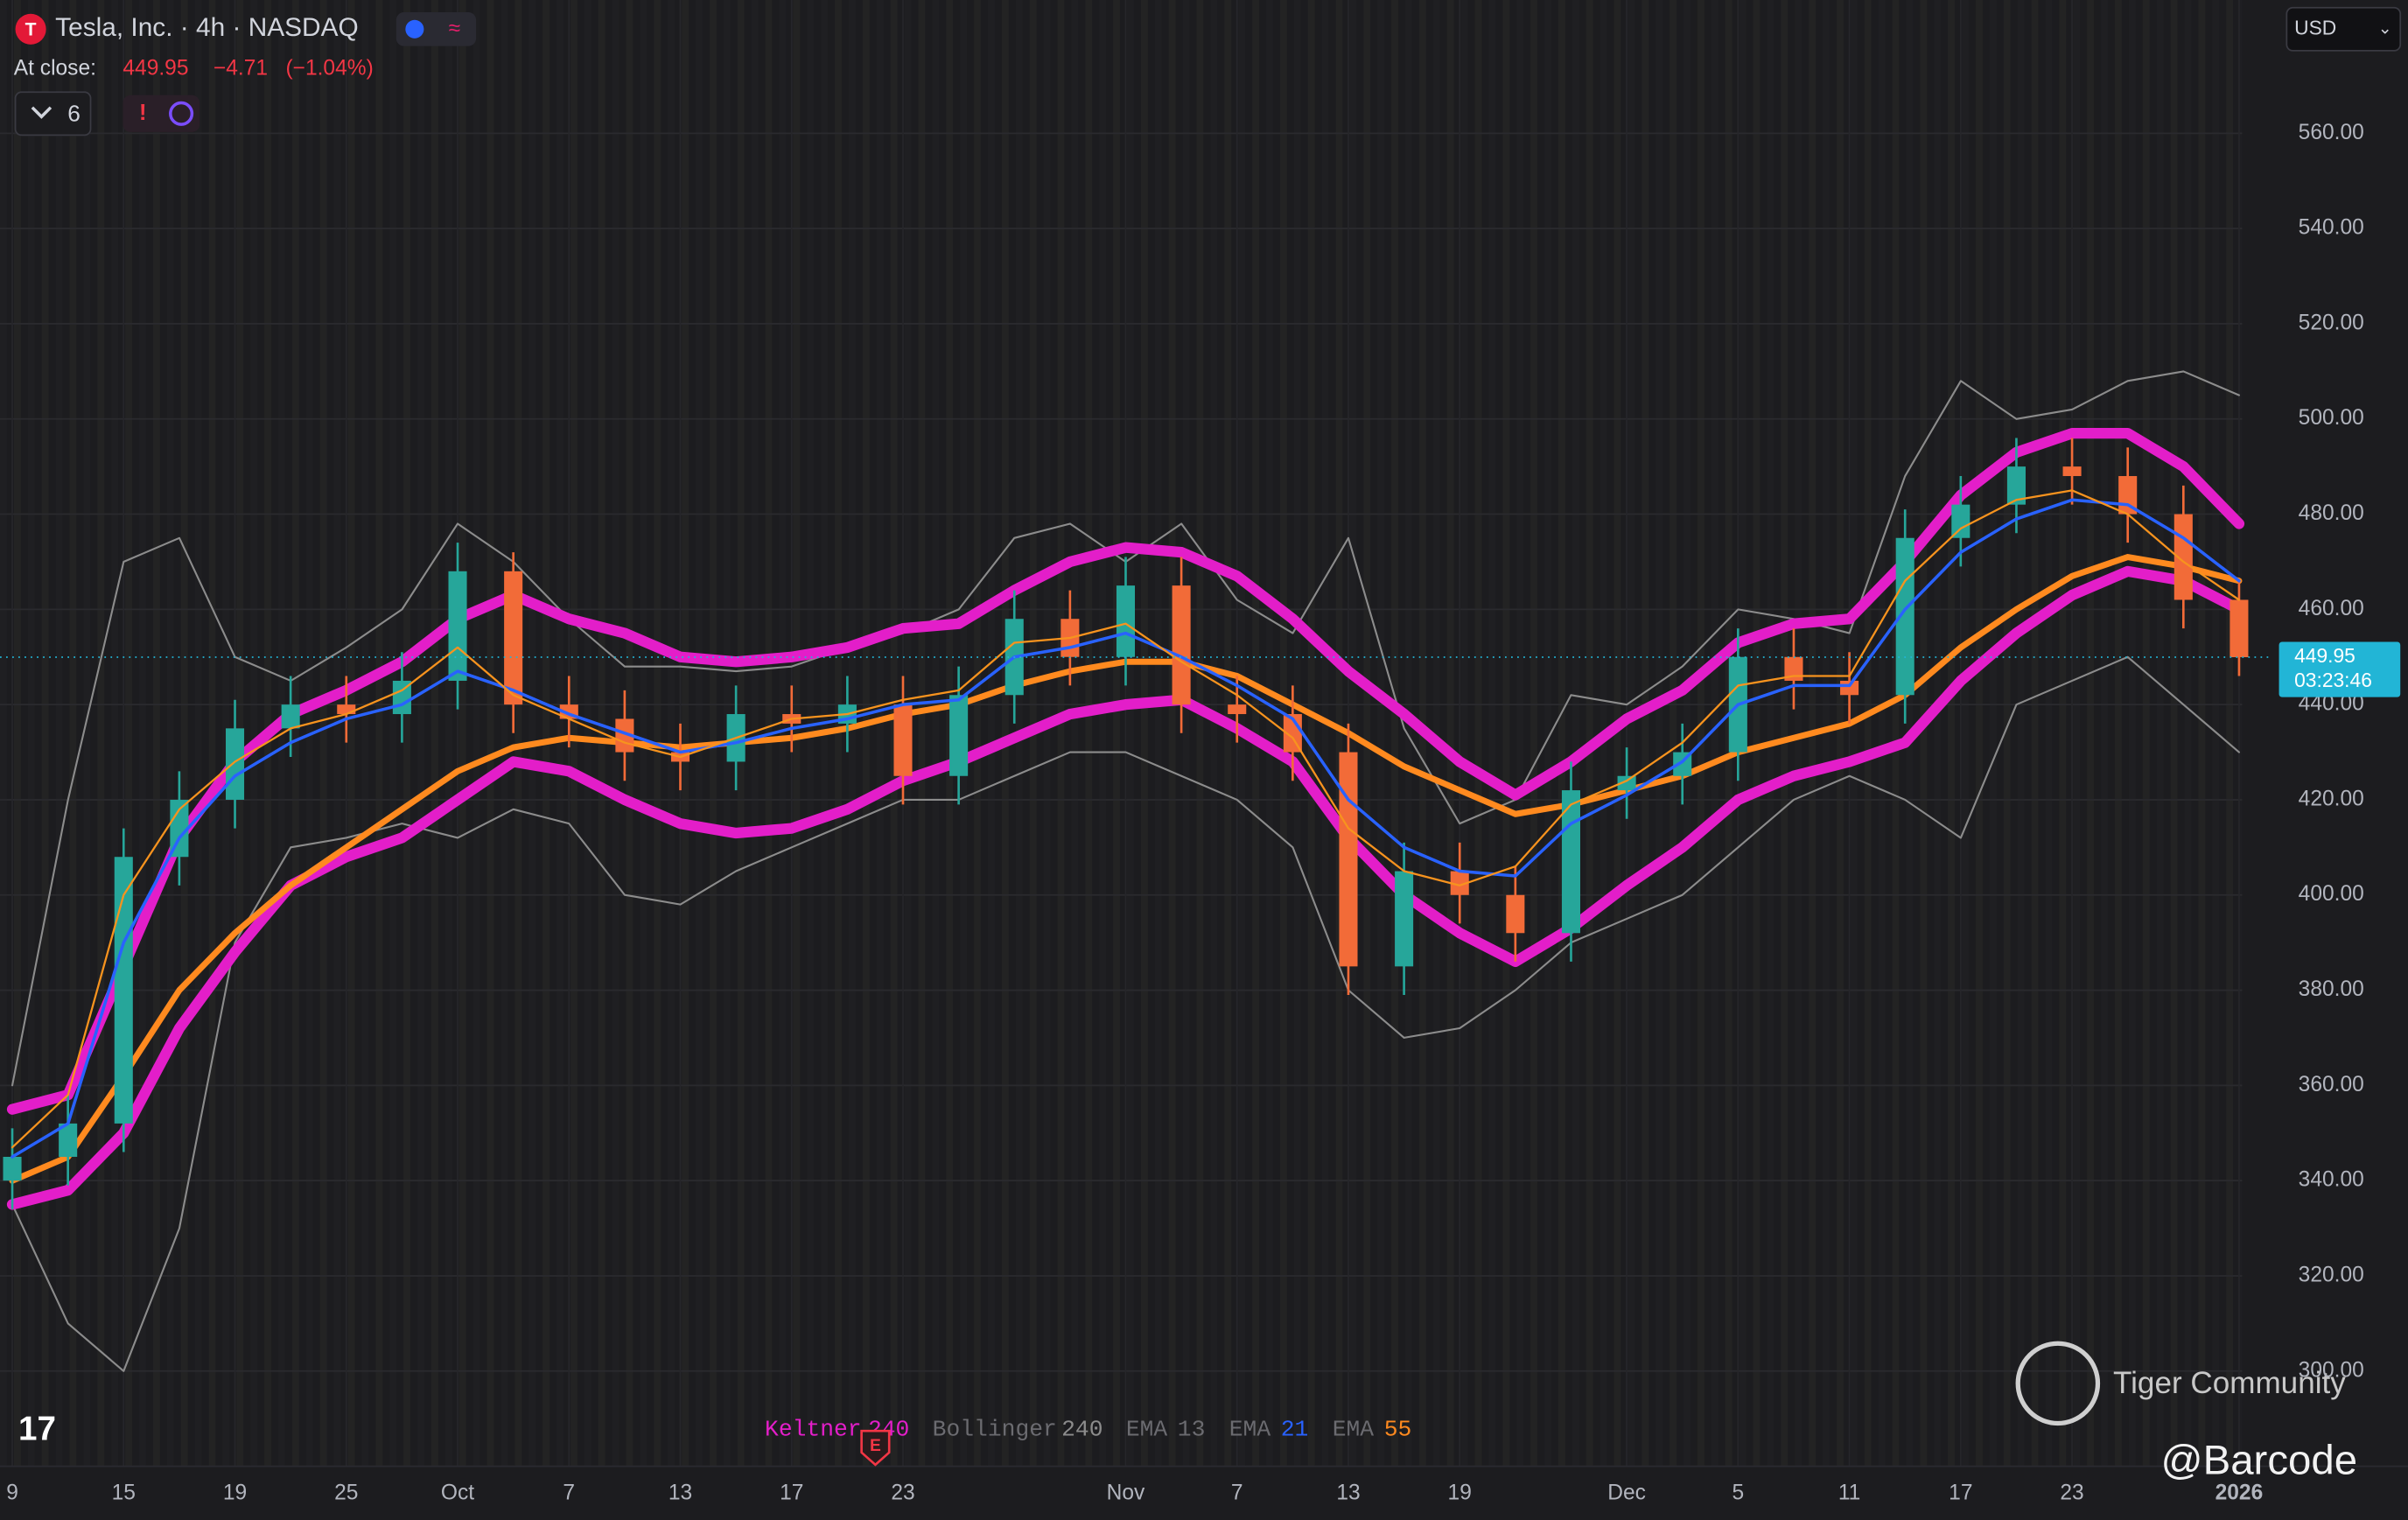 Image resolution: width=2408 pixels, height=1520 pixels. I want to click on watermark-logo, so click(2058, 1383).